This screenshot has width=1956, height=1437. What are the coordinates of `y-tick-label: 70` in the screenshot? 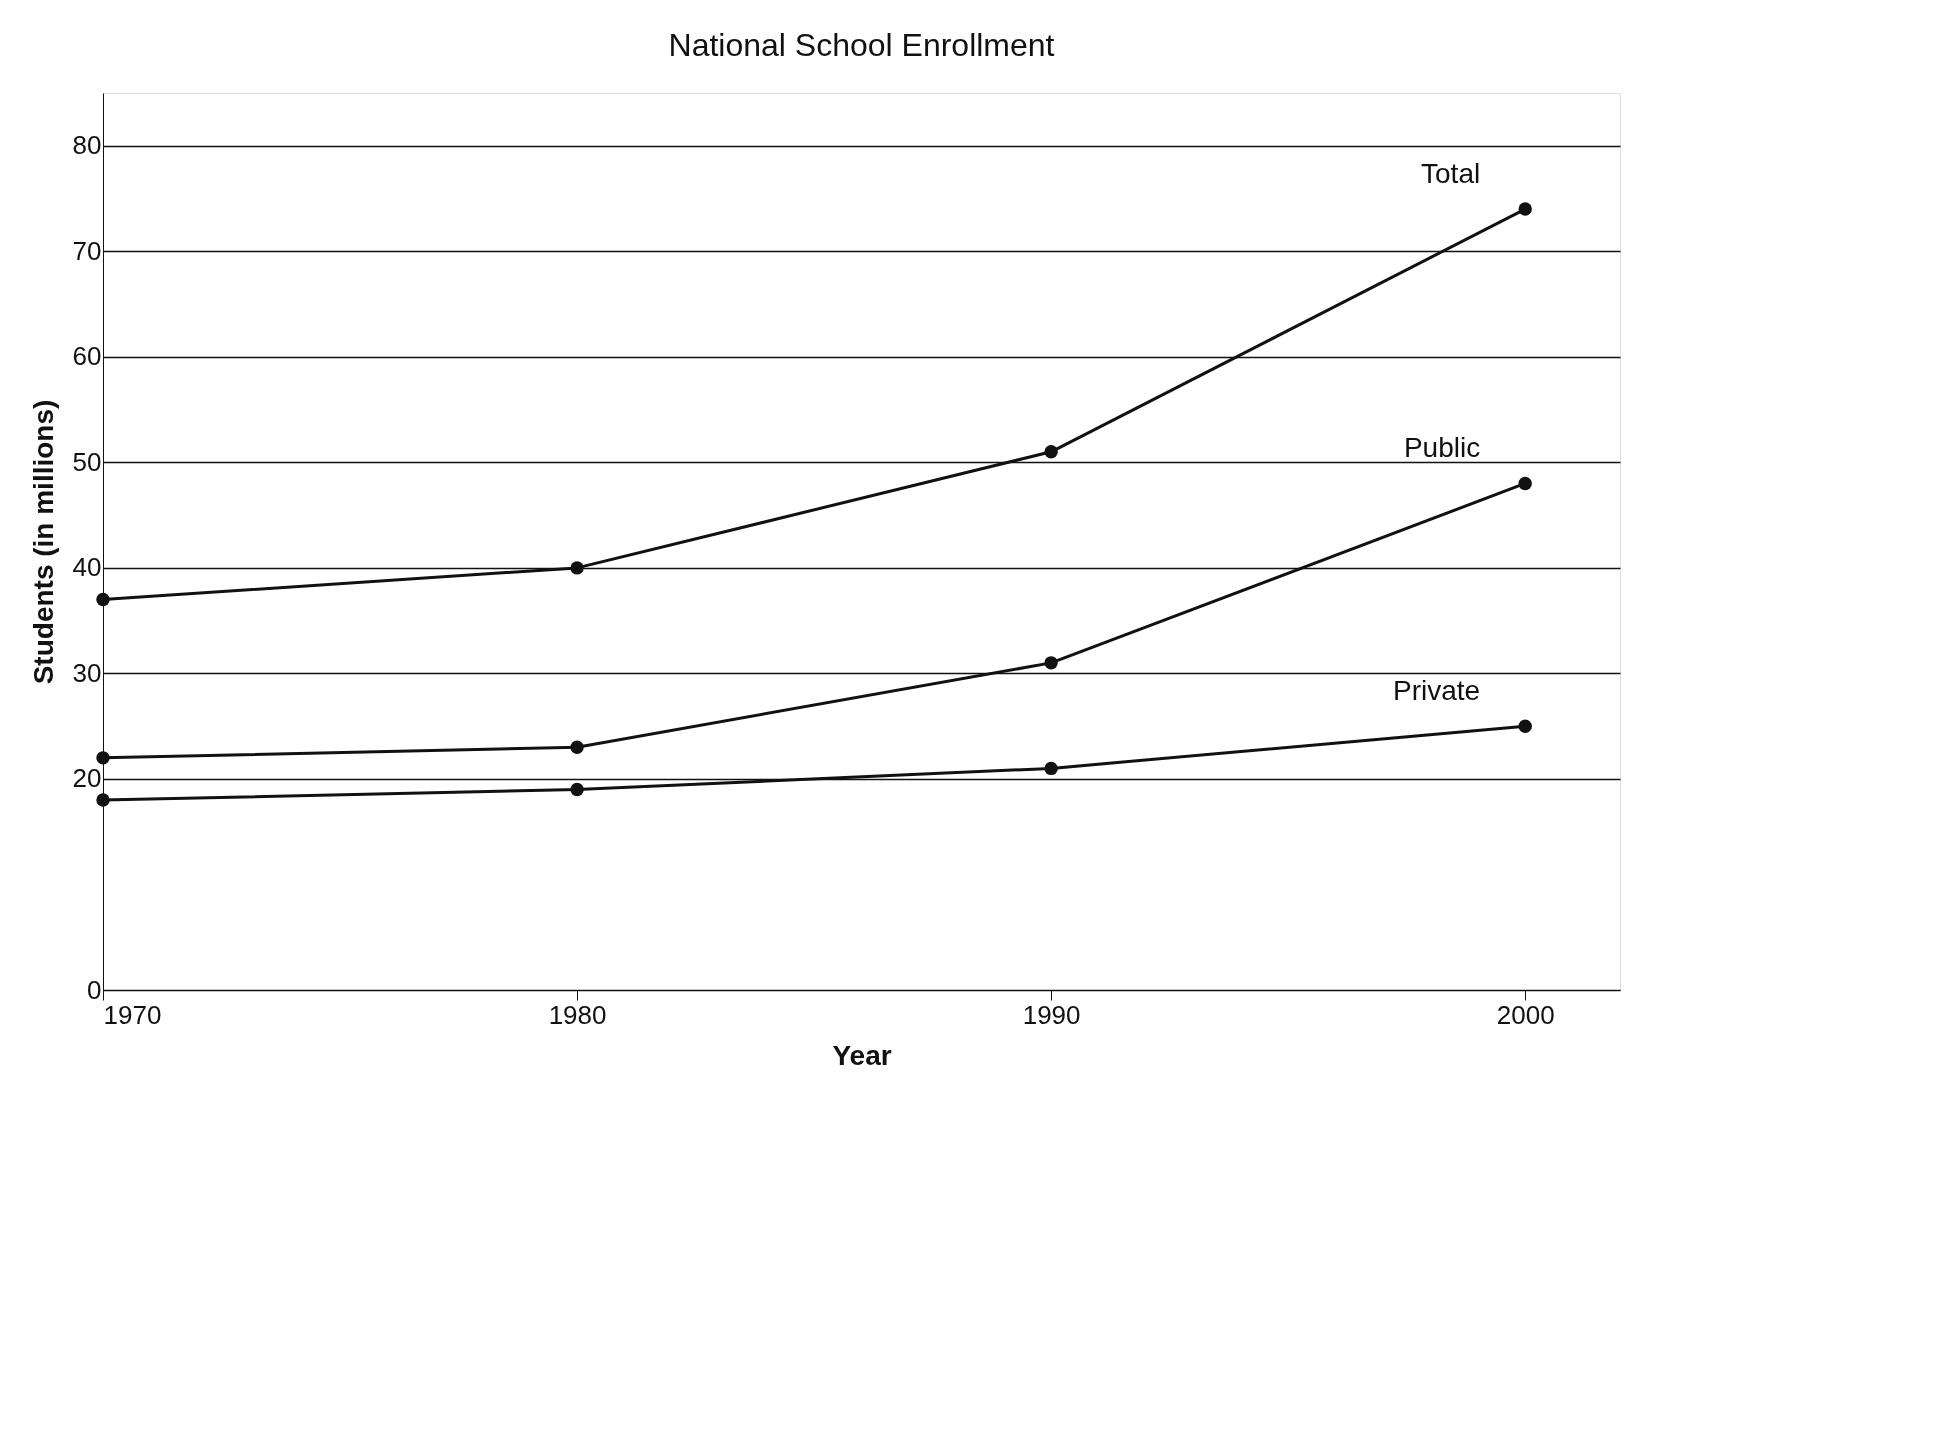 It's located at (87, 250).